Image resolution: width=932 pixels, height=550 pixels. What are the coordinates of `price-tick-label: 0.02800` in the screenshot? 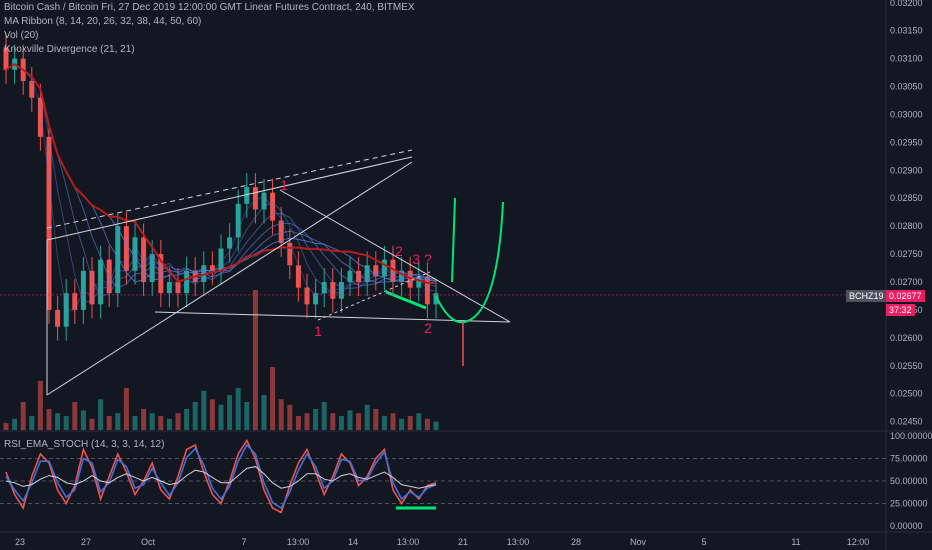 It's located at (906, 226).